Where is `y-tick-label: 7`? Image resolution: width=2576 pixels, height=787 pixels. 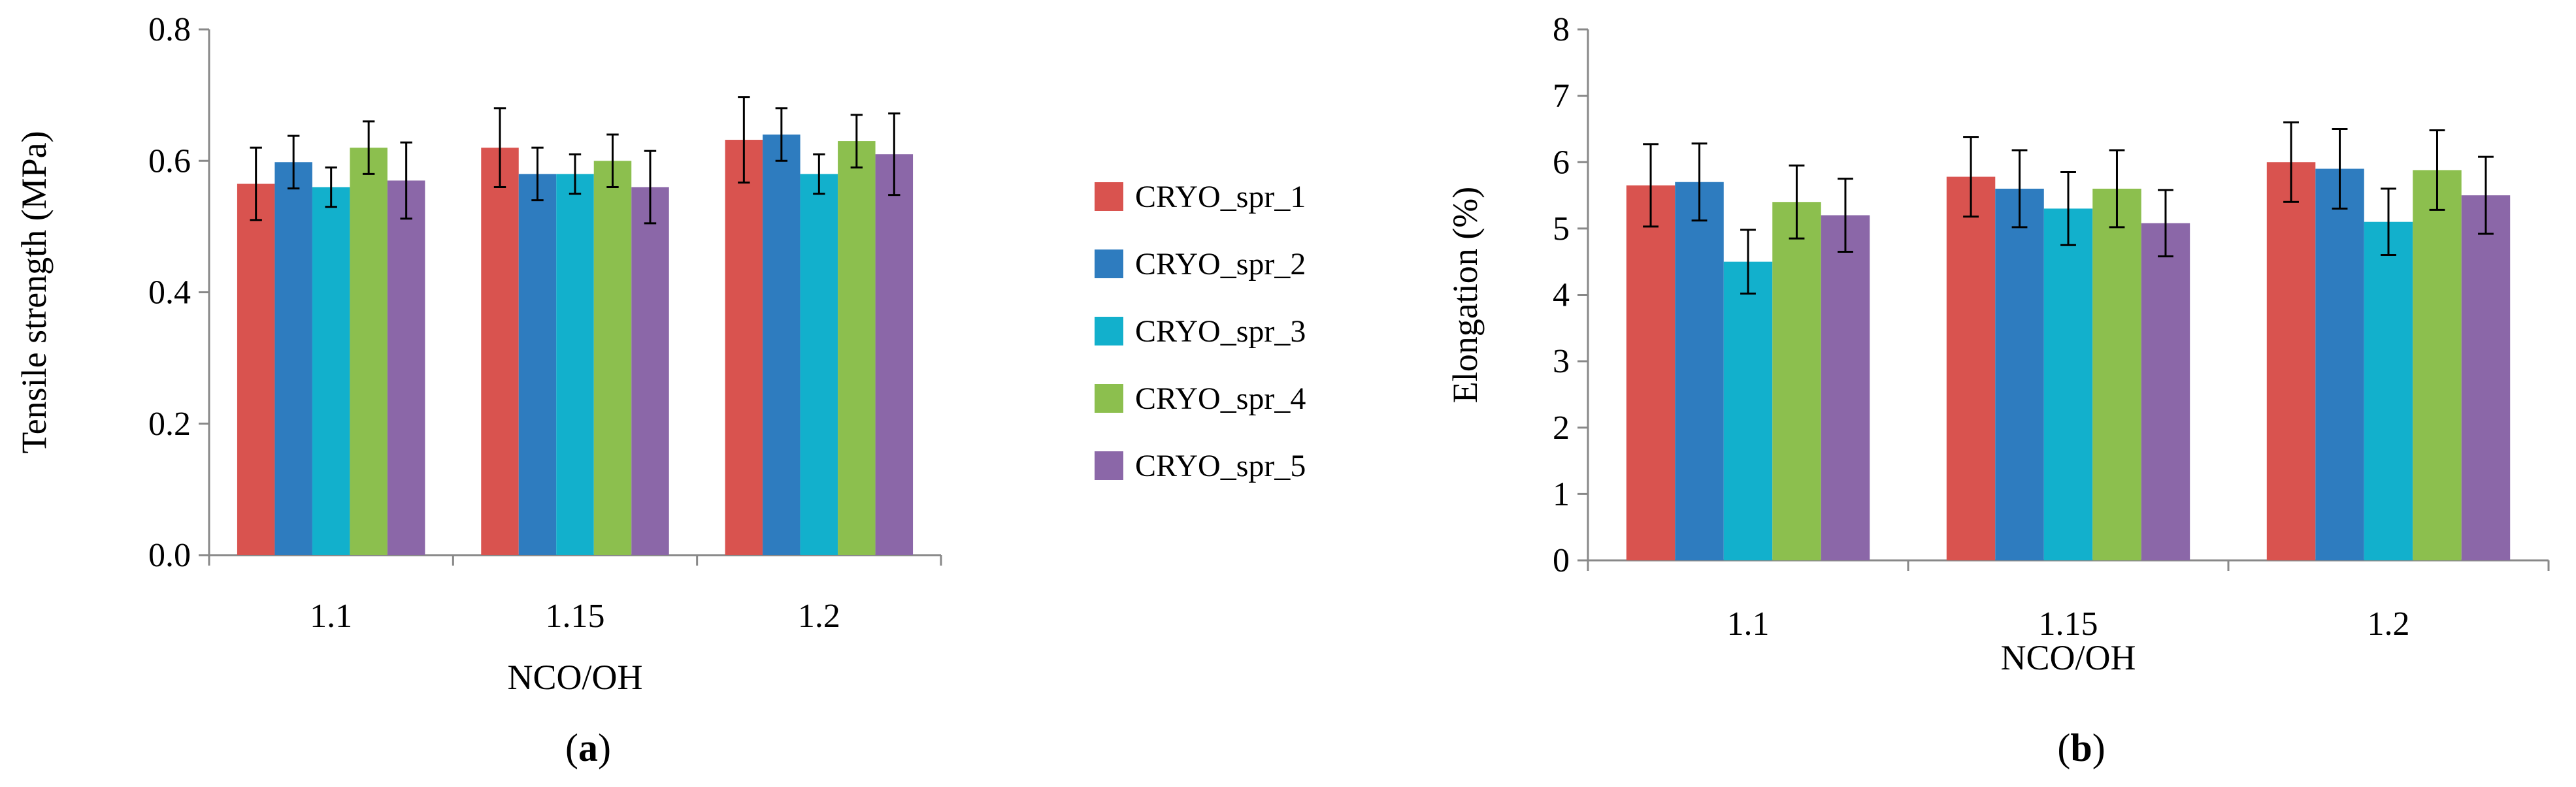 y-tick-label: 7 is located at coordinates (1561, 96).